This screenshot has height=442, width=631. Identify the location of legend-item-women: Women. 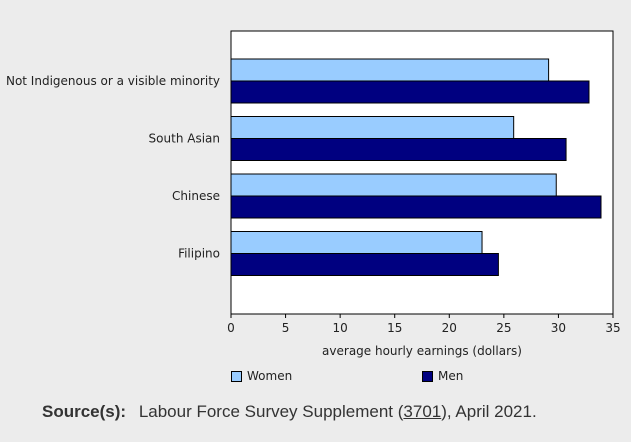
(261, 376).